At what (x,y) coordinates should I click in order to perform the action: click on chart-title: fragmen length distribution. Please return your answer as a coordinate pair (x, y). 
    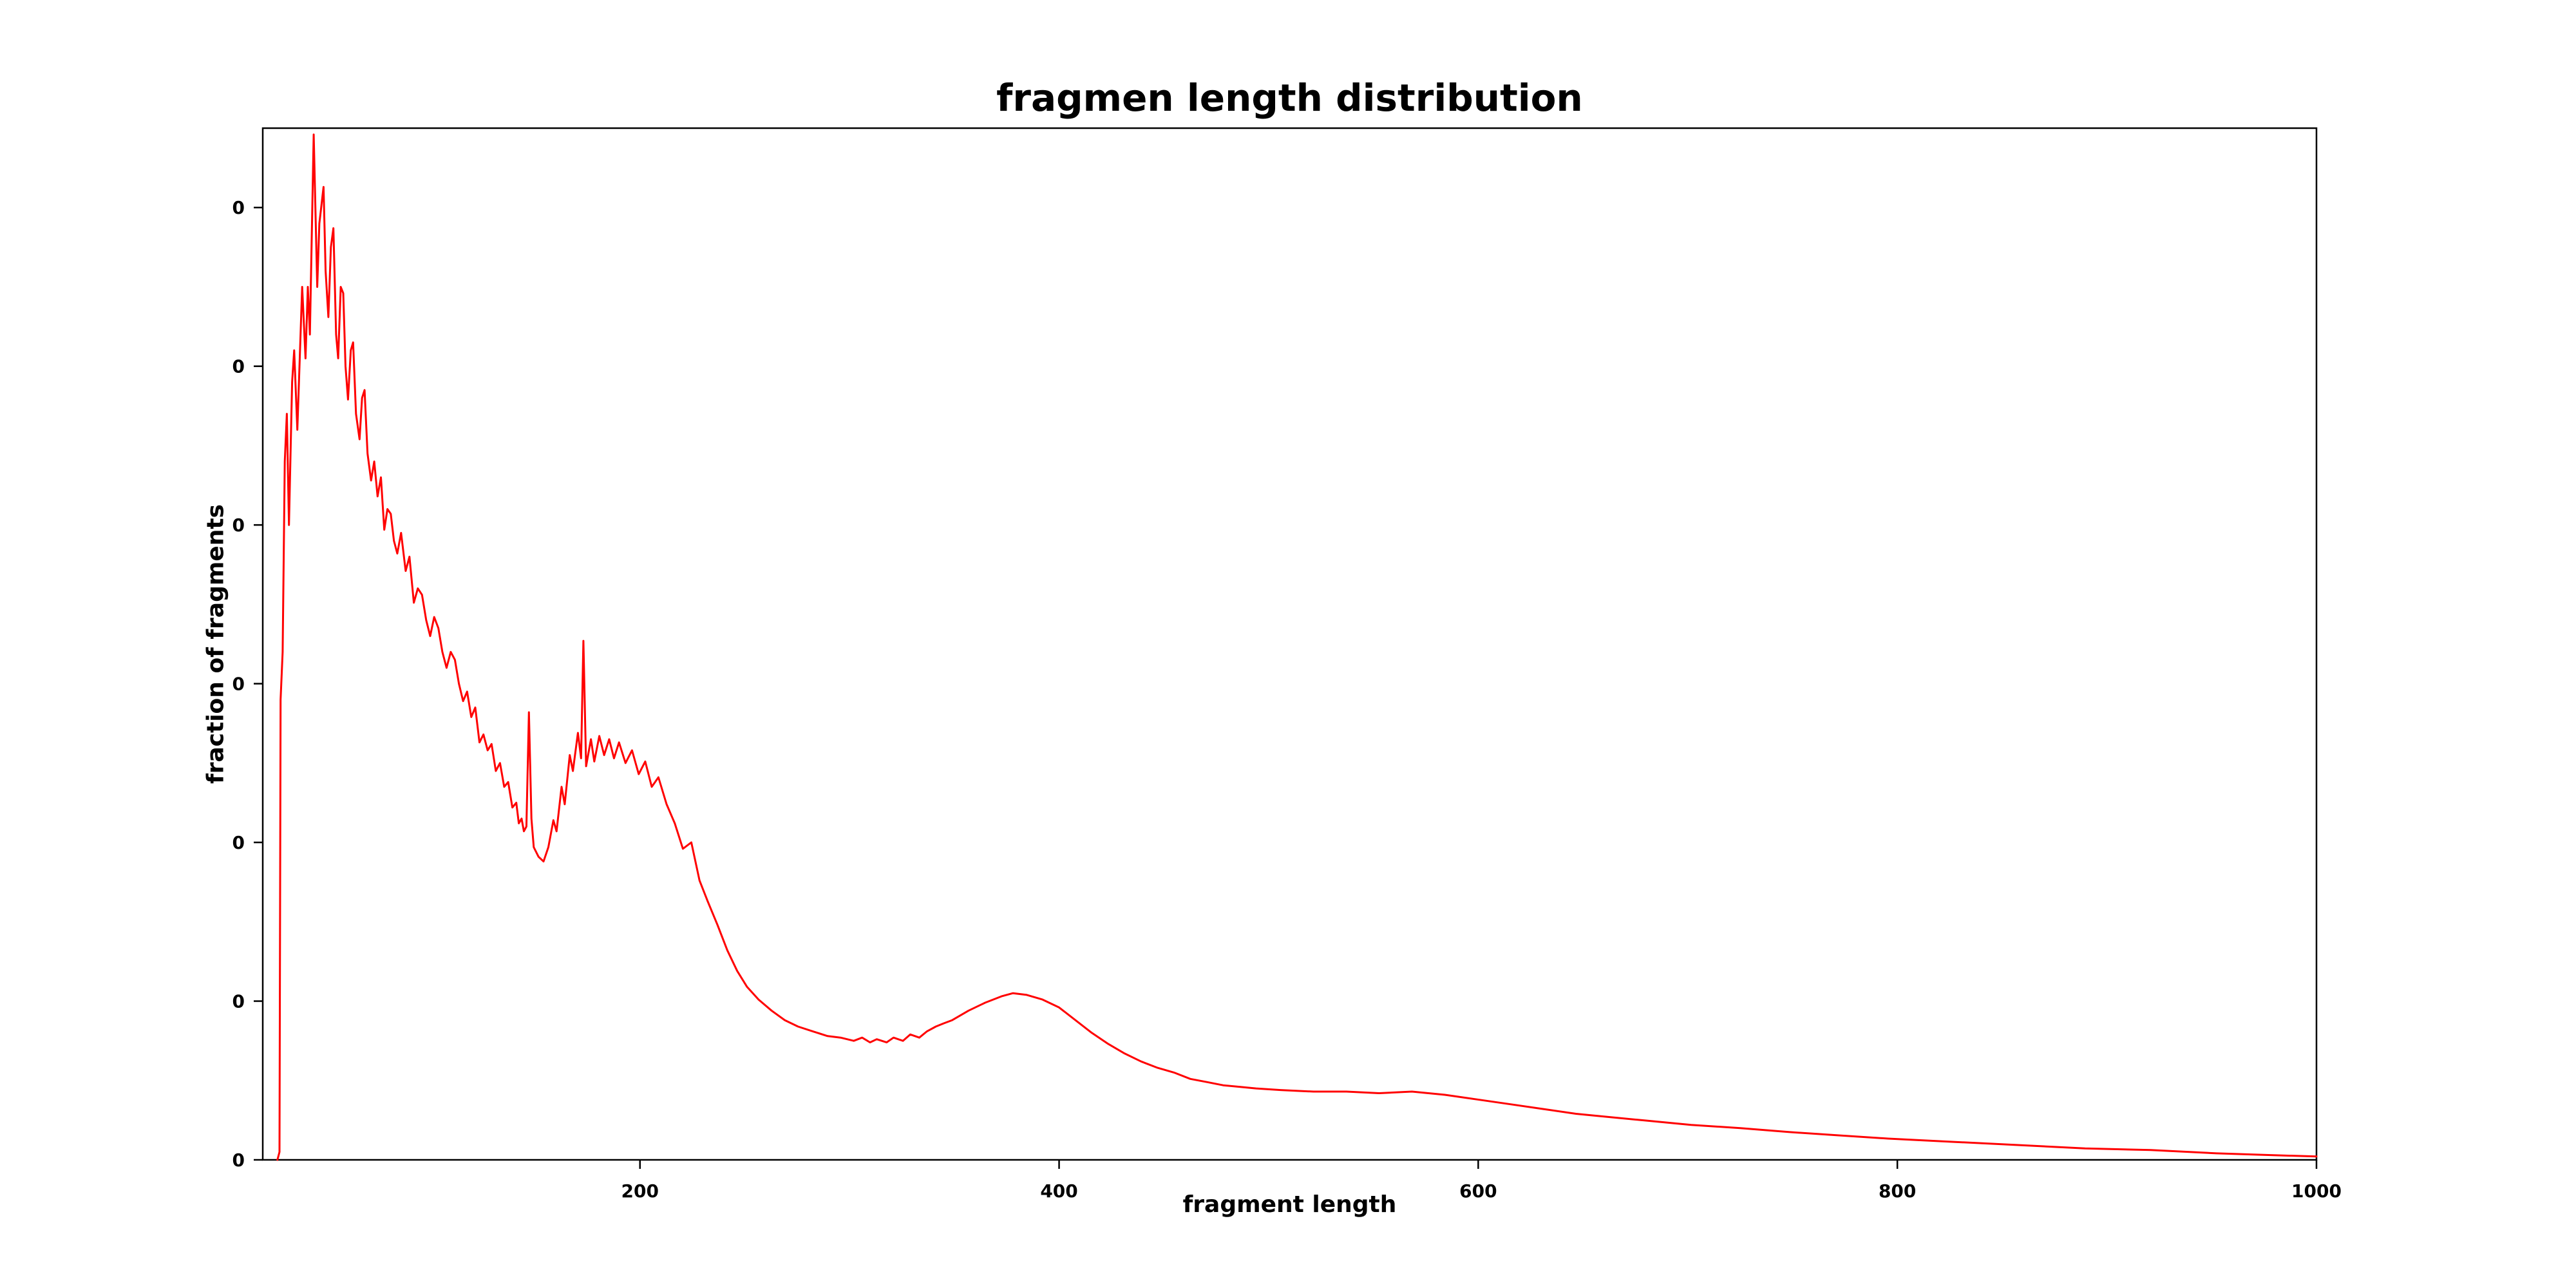
    Looking at the image, I should click on (1289, 98).